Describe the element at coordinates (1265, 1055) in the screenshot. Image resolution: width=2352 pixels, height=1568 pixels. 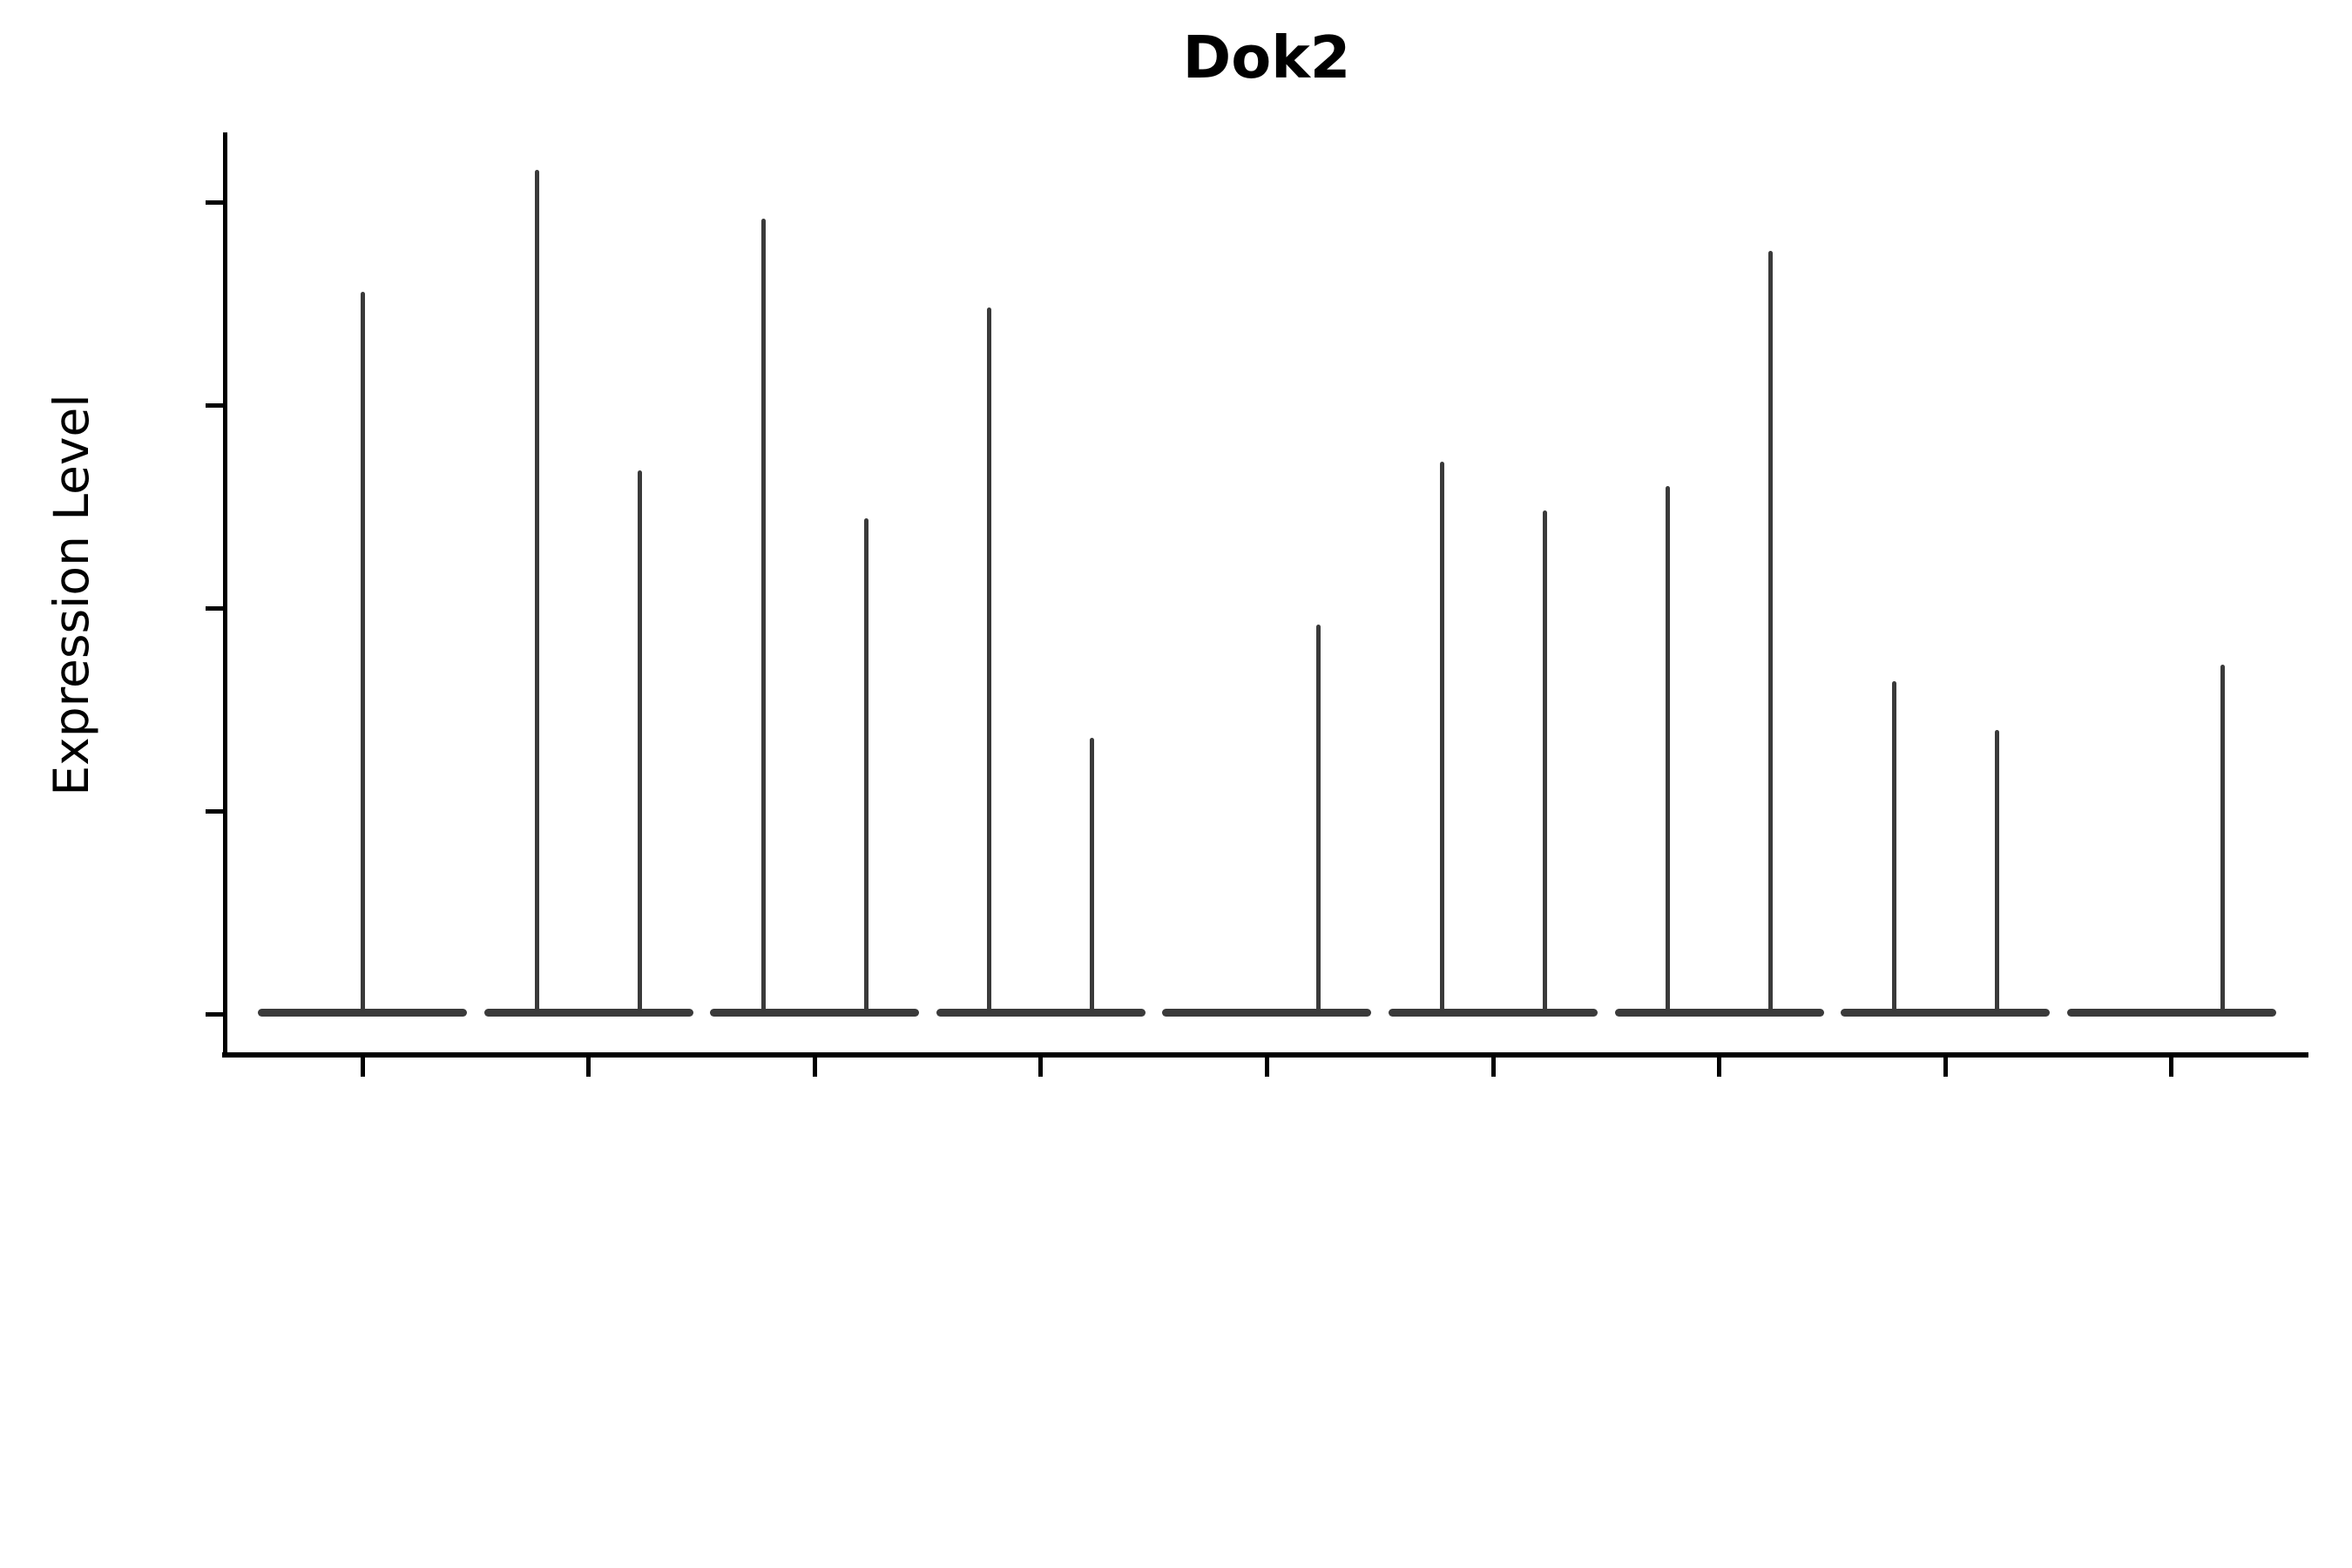
I see `x-axis-spine` at that location.